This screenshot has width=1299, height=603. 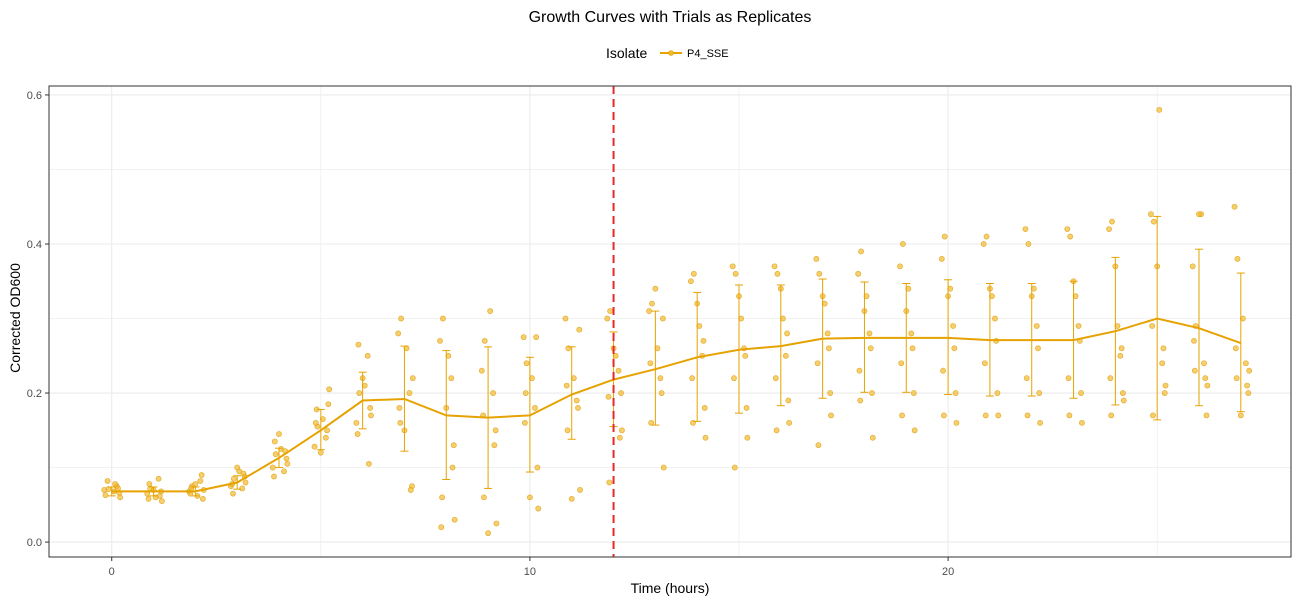 I want to click on y-tick-label: 0.0, so click(x=34, y=543).